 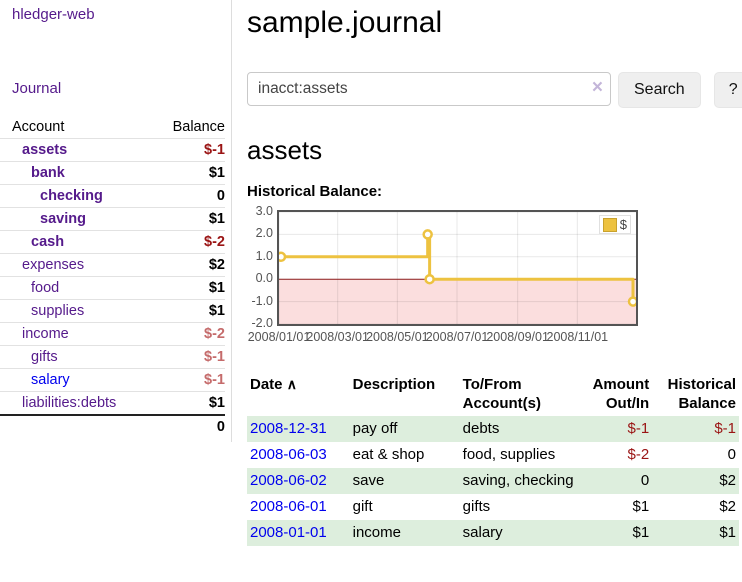 What do you see at coordinates (397, 337) in the screenshot?
I see `x-axis-tick-label: 2008/05/01` at bounding box center [397, 337].